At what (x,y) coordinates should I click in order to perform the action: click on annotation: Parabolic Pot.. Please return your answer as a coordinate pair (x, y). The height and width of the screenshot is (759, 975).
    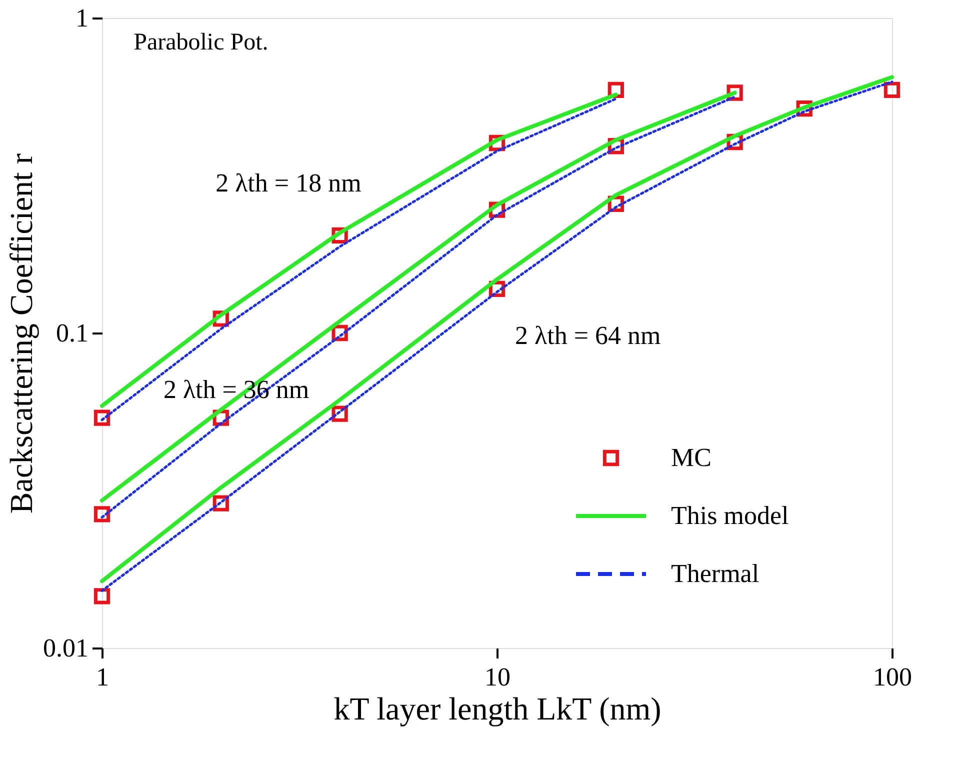
    Looking at the image, I should click on (201, 43).